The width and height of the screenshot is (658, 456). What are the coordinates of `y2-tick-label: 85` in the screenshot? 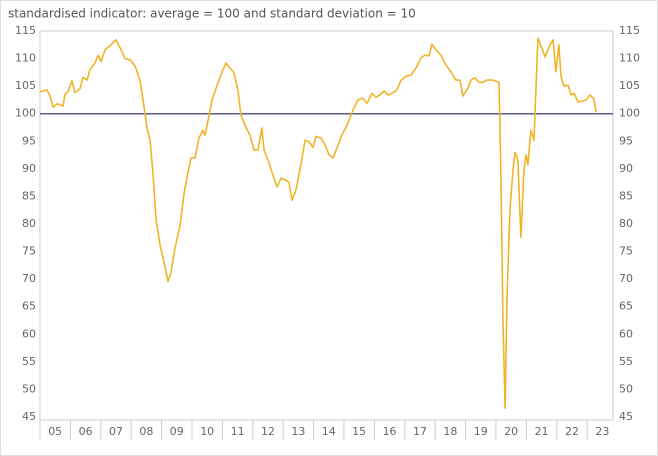 It's located at (626, 195).